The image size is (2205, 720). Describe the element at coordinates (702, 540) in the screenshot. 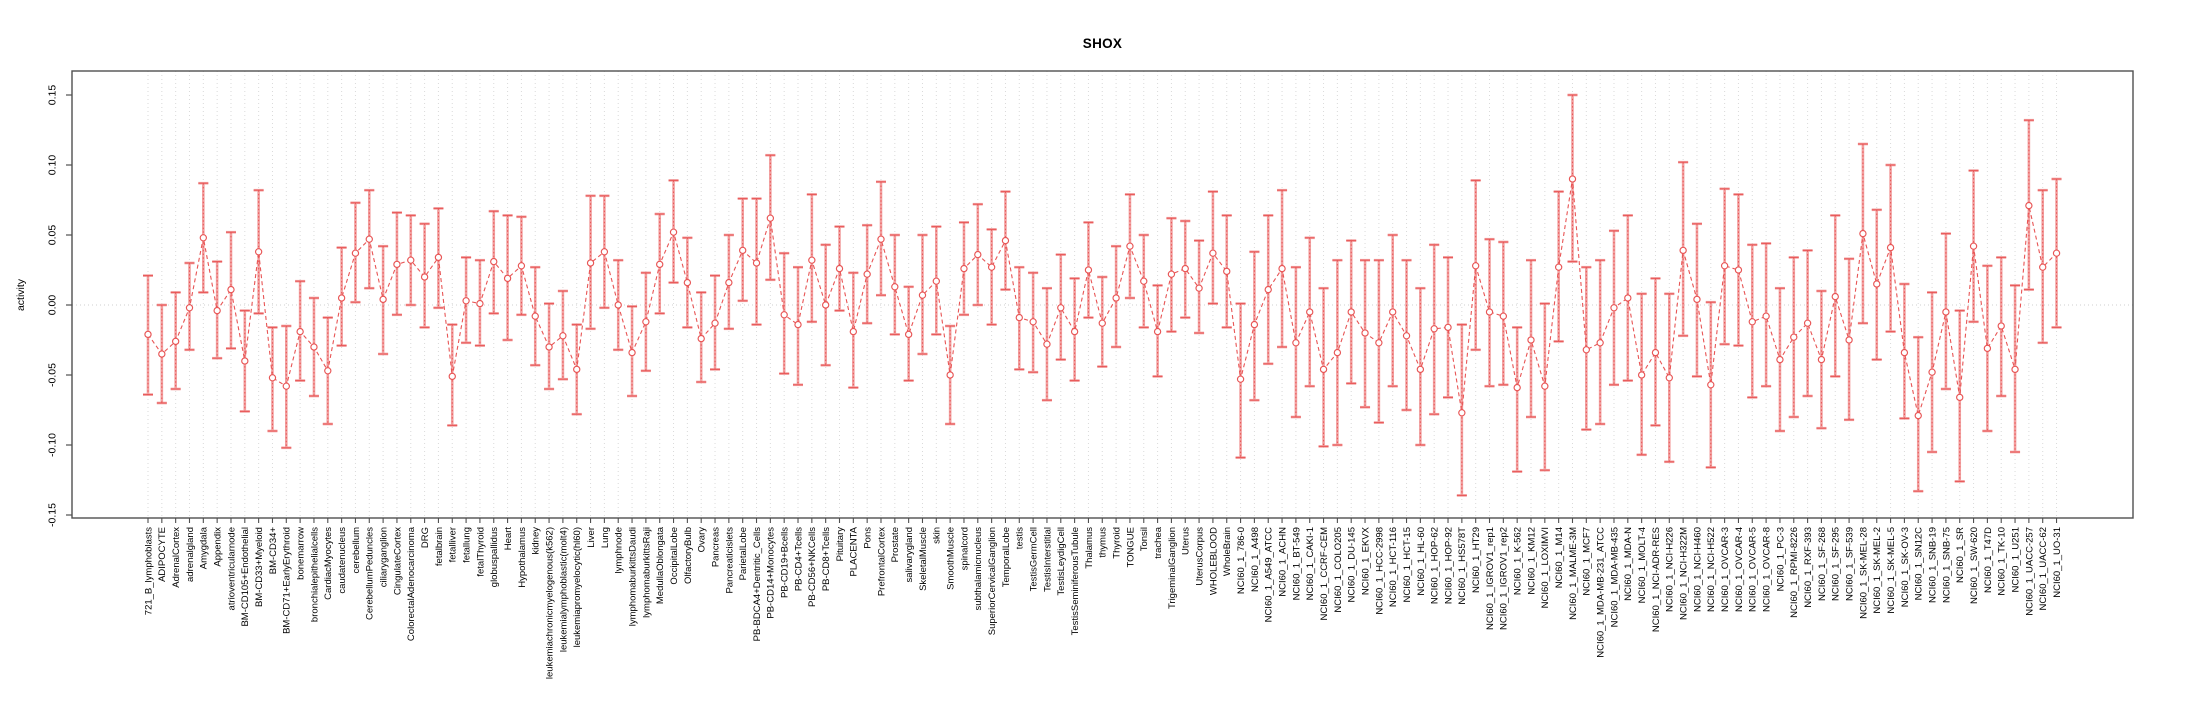

I see `x-tick-label: Ovary` at that location.